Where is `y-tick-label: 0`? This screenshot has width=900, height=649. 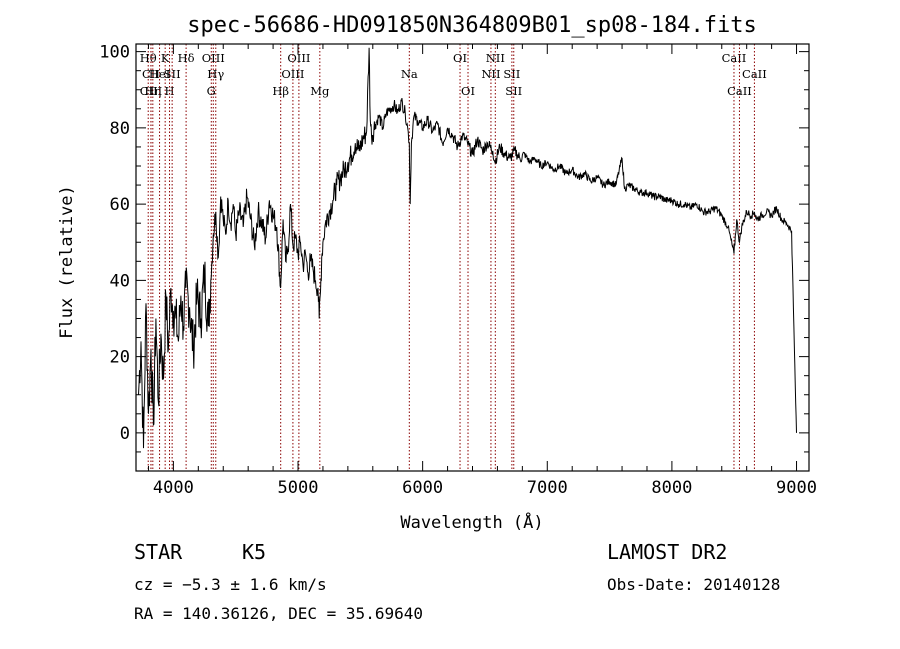 y-tick-label: 0 is located at coordinates (125, 434).